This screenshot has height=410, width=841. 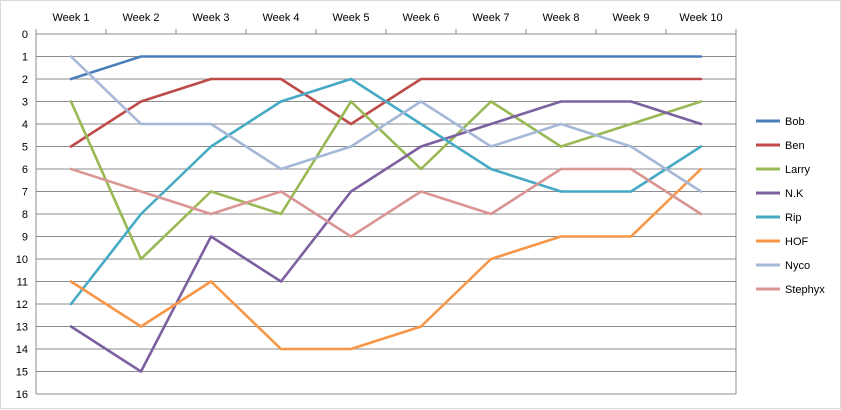 What do you see at coordinates (350, 18) in the screenshot?
I see `x-tick-label: Week 5` at bounding box center [350, 18].